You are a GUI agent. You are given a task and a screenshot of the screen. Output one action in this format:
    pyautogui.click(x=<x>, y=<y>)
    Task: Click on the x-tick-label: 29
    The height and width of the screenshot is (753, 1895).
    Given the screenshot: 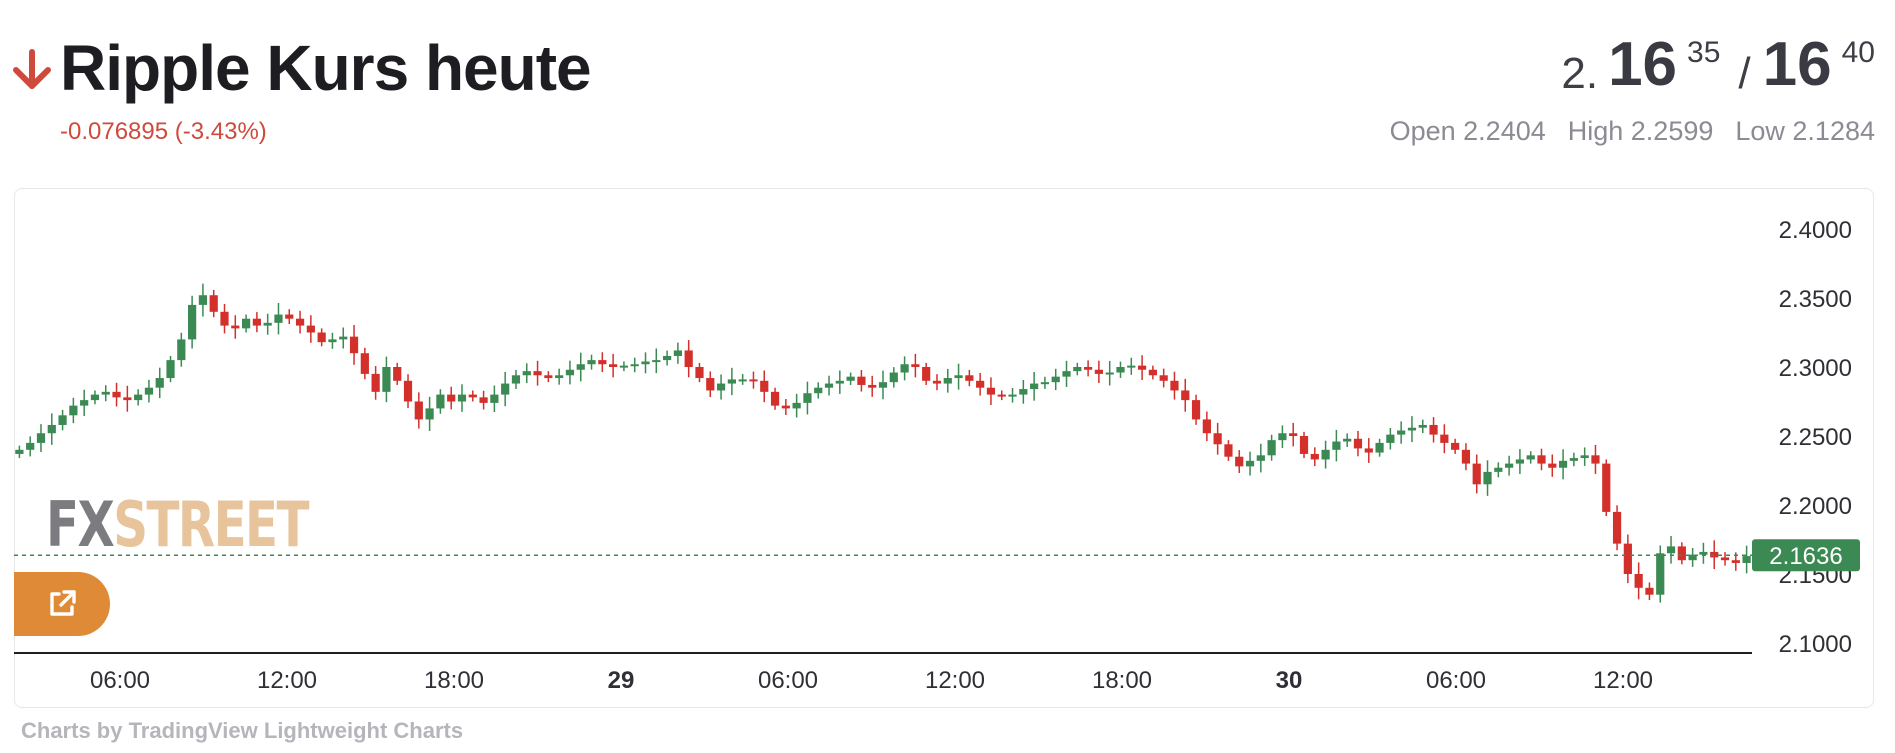 What is the action you would take?
    pyautogui.click(x=621, y=680)
    